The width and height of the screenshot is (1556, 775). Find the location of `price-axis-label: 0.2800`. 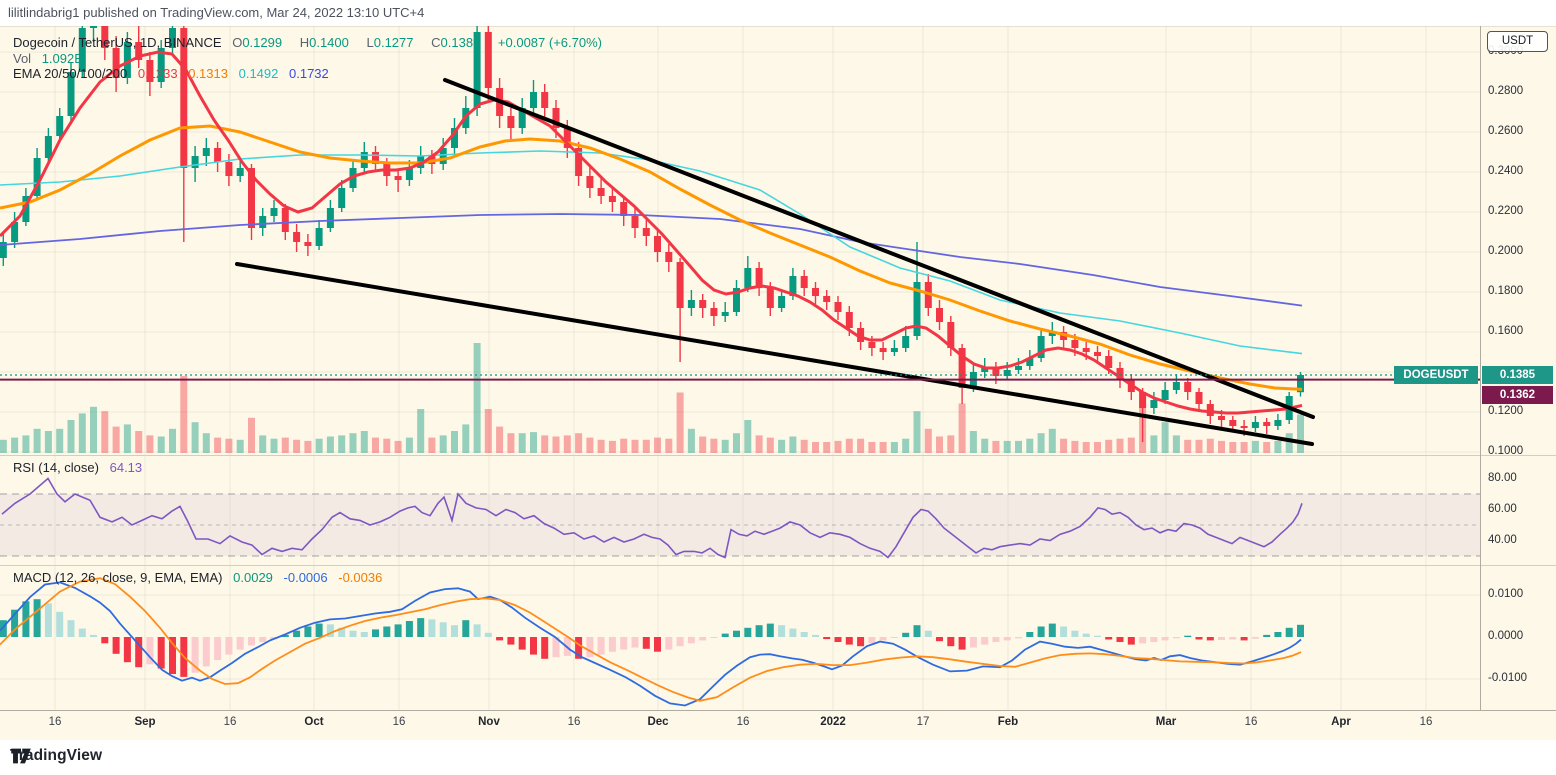

price-axis-label: 0.2800 is located at coordinates (1506, 91).